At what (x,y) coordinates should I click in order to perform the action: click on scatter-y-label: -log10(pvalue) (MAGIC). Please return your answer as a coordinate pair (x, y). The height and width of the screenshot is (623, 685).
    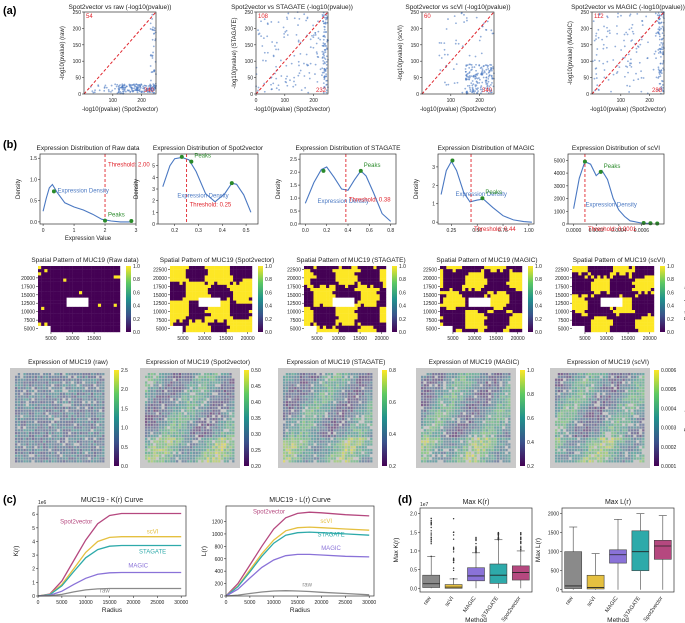
    Looking at the image, I should click on (571, 53).